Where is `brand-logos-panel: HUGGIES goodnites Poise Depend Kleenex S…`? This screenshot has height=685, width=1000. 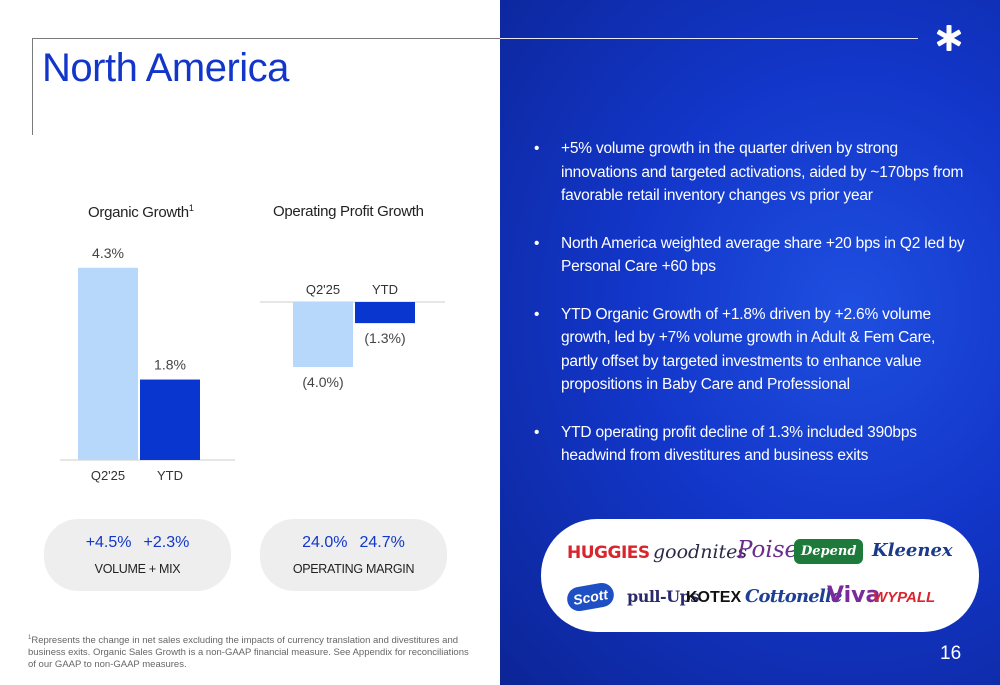 brand-logos-panel: HUGGIES goodnites Poise Depend Kleenex S… is located at coordinates (760, 575).